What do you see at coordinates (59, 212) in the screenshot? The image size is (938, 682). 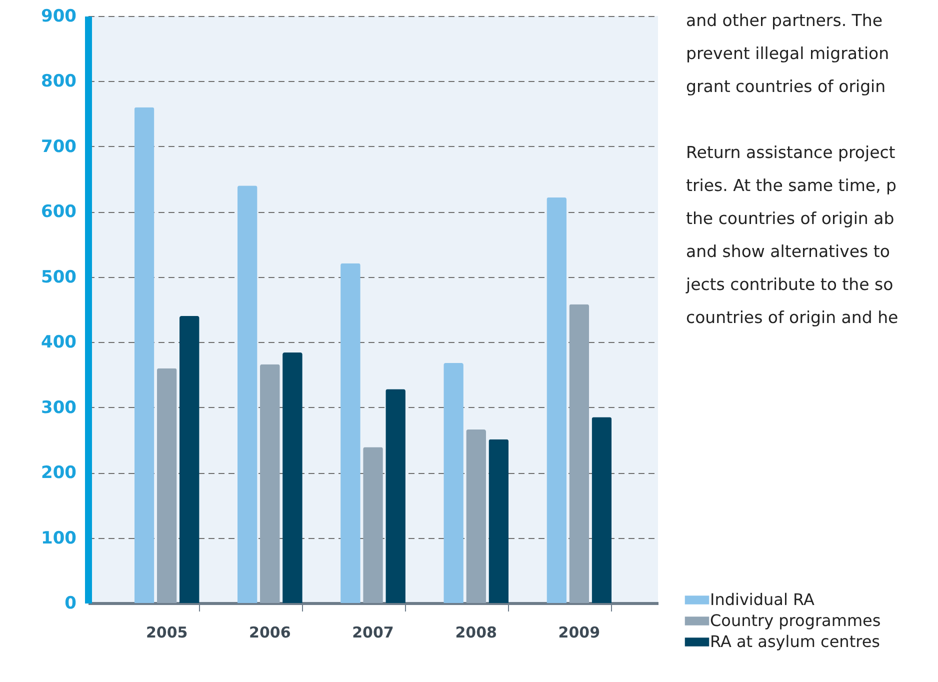 I see `y-tick-label: 600` at bounding box center [59, 212].